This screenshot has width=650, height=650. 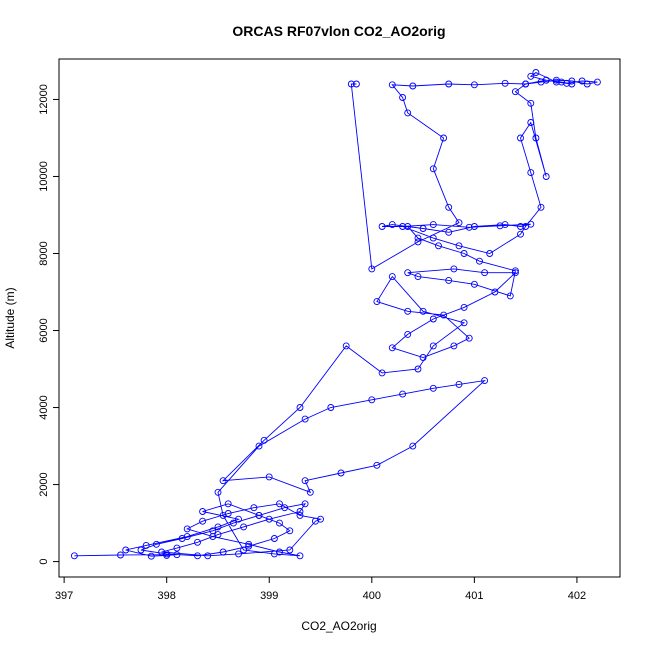 I want to click on y-tick-label: 0, so click(x=44, y=562).